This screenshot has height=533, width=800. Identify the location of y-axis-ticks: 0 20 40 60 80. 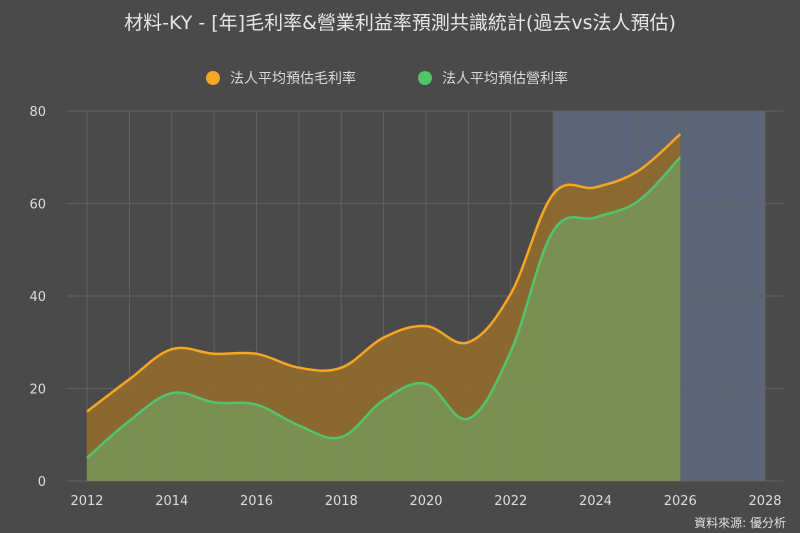
(37, 297).